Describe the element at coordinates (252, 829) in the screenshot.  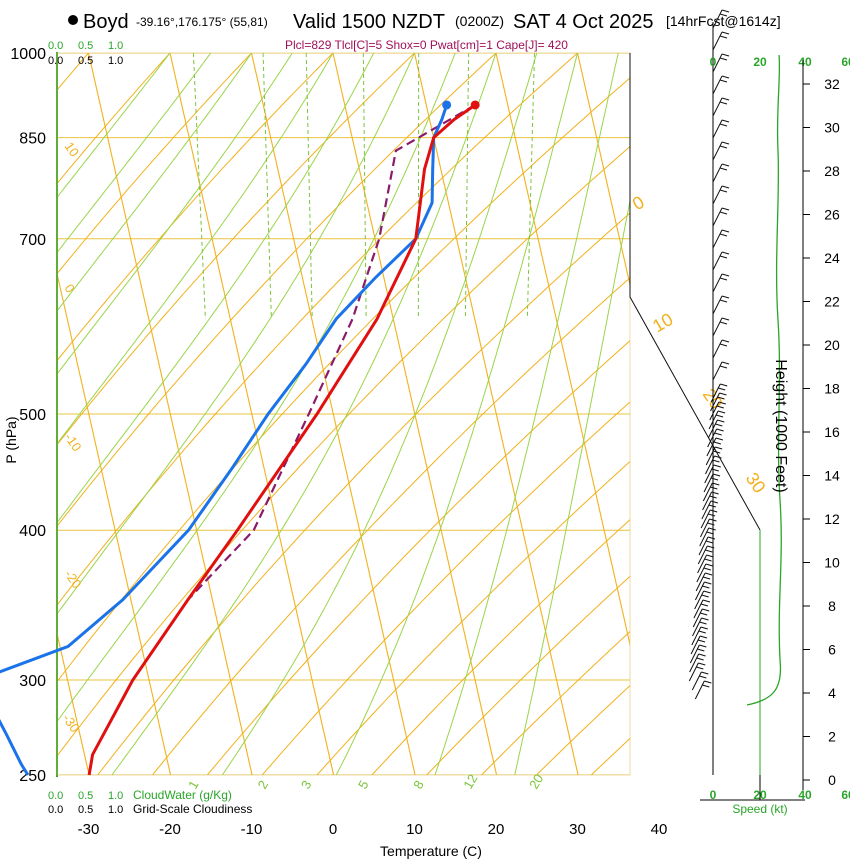
I see `x-tick-label: -10` at that location.